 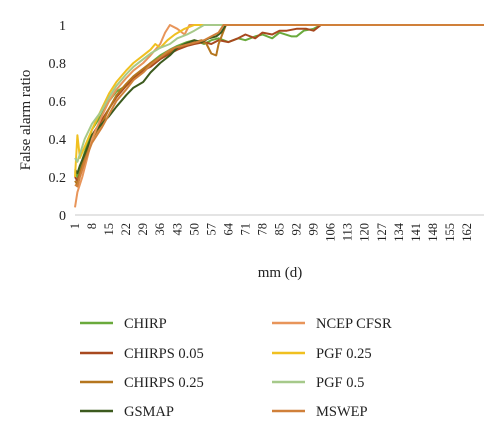 I want to click on x-tick-label: 64, so click(x=228, y=228).